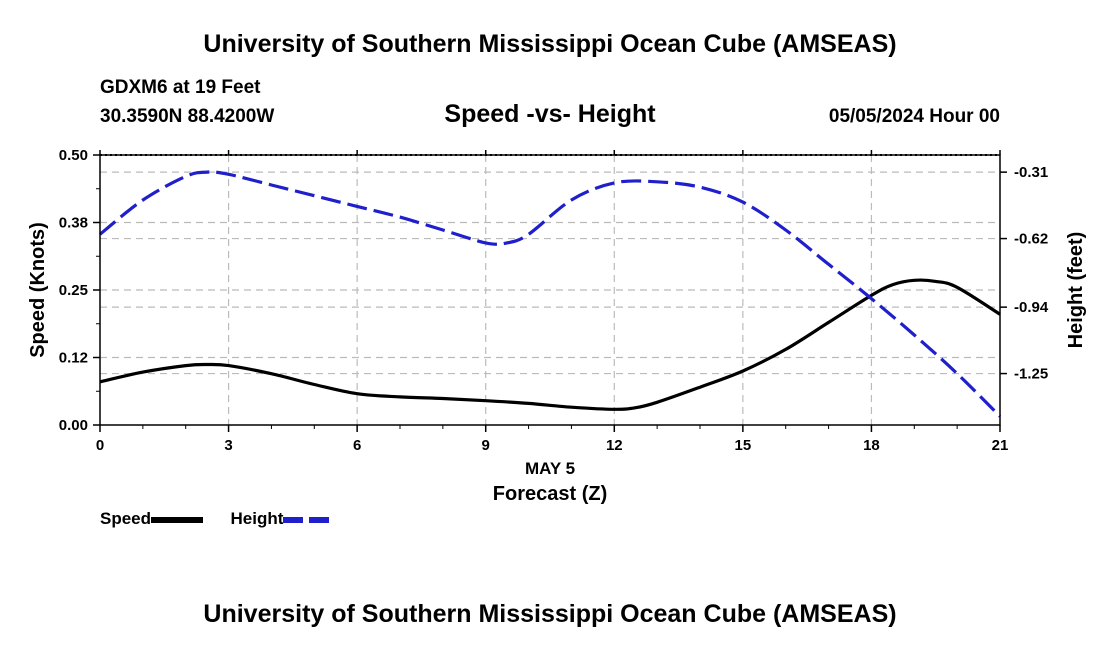  I want to click on x-tick-label: 15, so click(743, 445).